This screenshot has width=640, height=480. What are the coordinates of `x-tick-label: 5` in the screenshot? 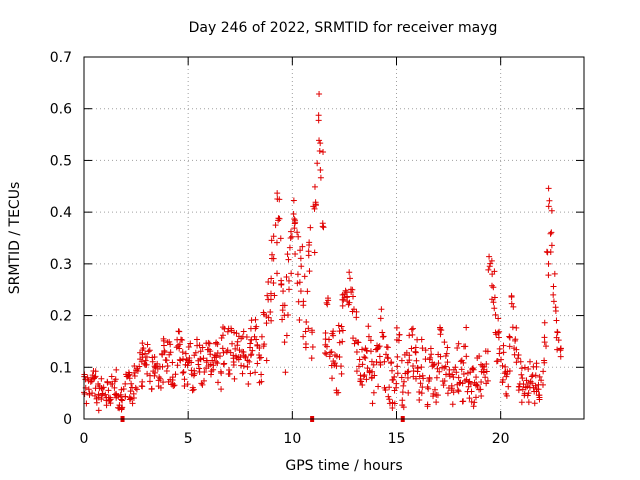 It's located at (188, 439).